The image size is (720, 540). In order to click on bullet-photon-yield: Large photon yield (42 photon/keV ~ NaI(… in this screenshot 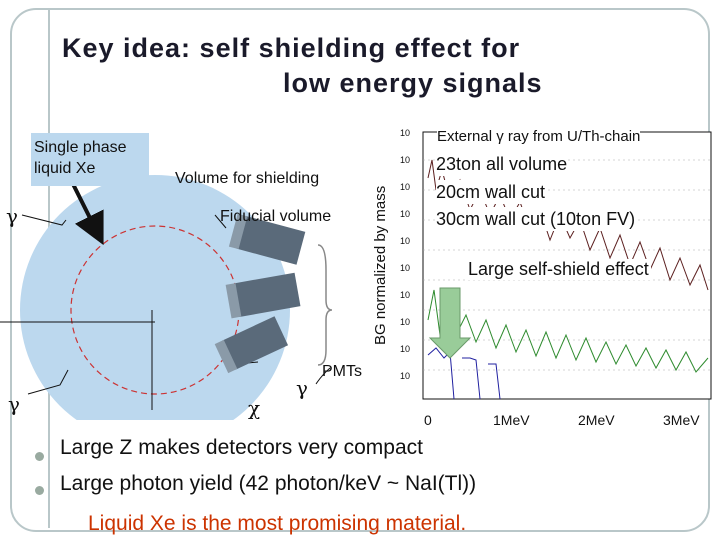, I will do `click(268, 483)`.